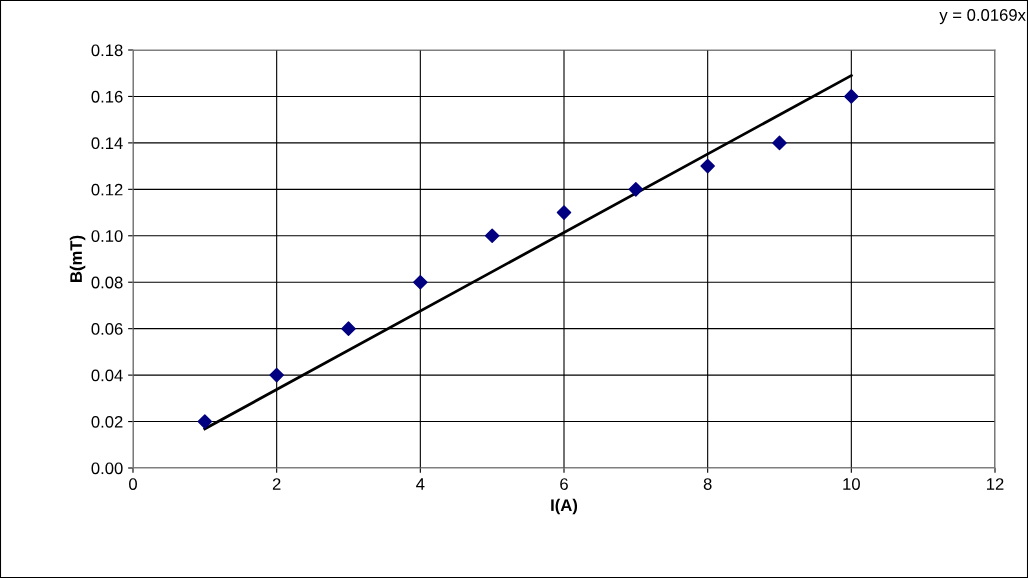  Describe the element at coordinates (276, 484) in the screenshot. I see `x-tick-label: 2` at that location.